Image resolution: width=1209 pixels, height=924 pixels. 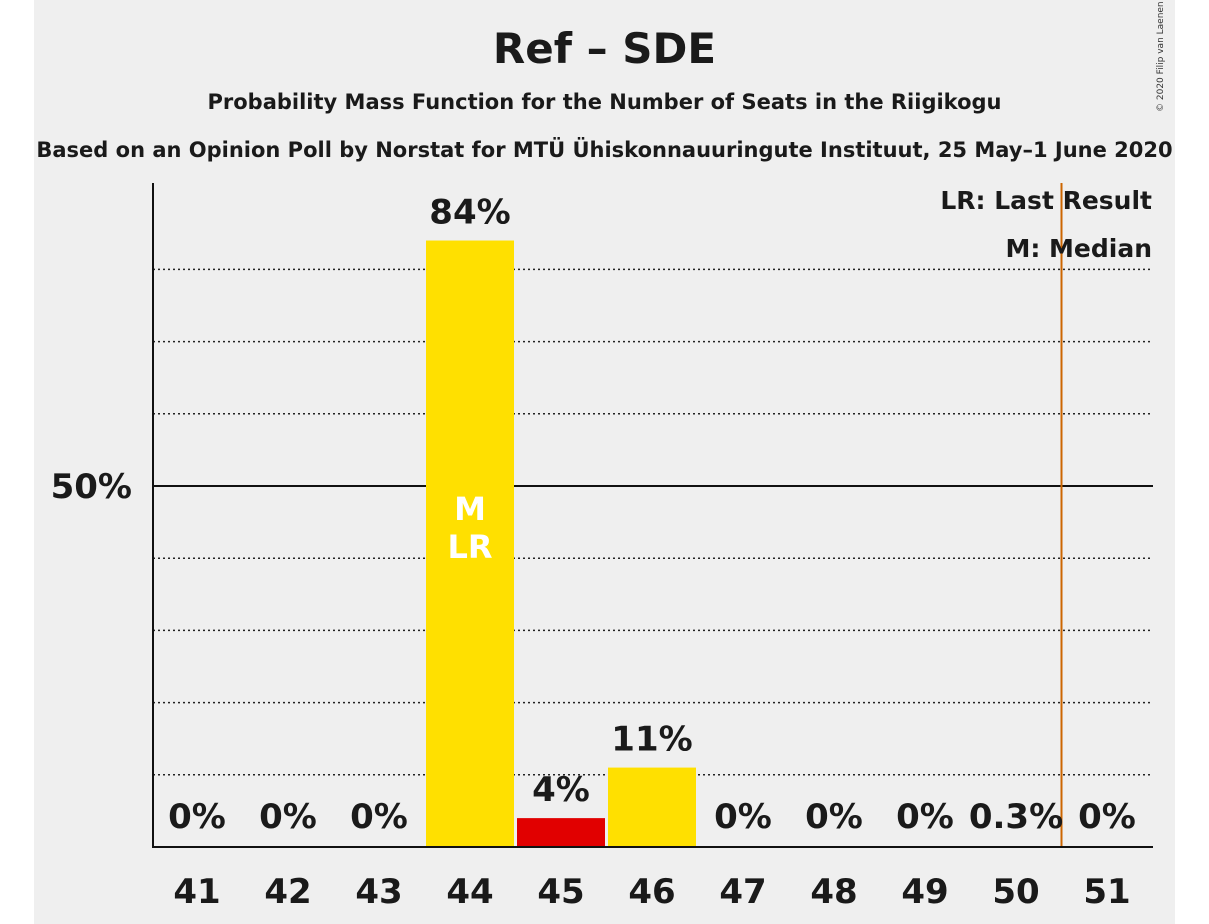 I want to click on legend-last-result: LR: Last Result, so click(x=1046, y=200).